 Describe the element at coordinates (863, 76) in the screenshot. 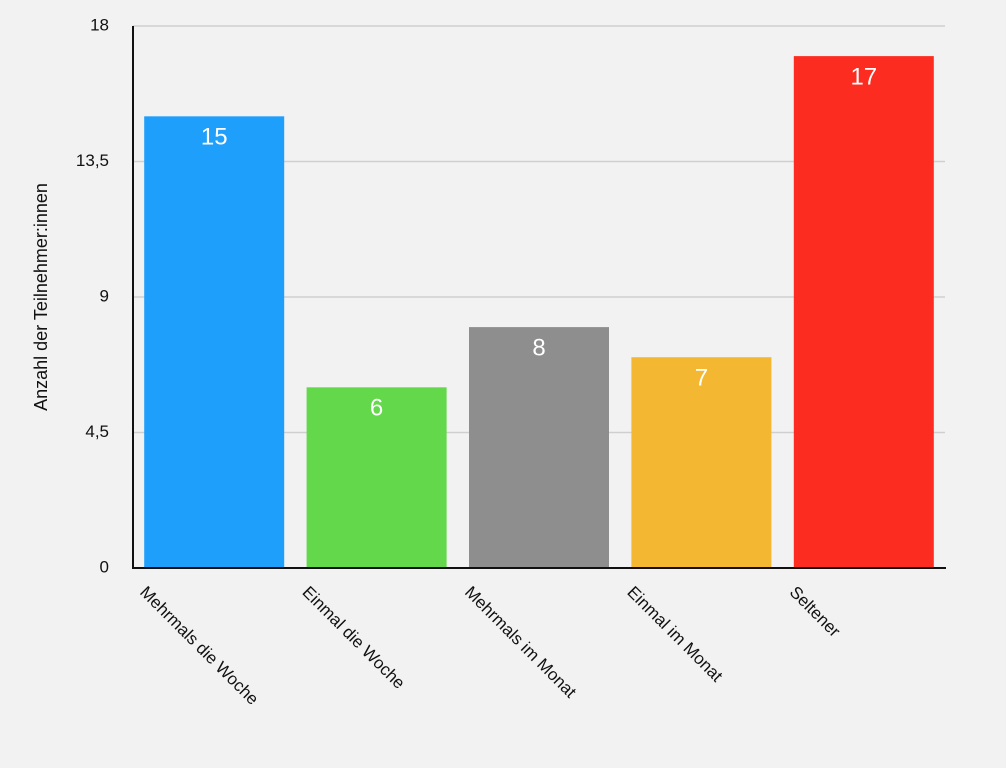

I see `value-label: 17` at that location.